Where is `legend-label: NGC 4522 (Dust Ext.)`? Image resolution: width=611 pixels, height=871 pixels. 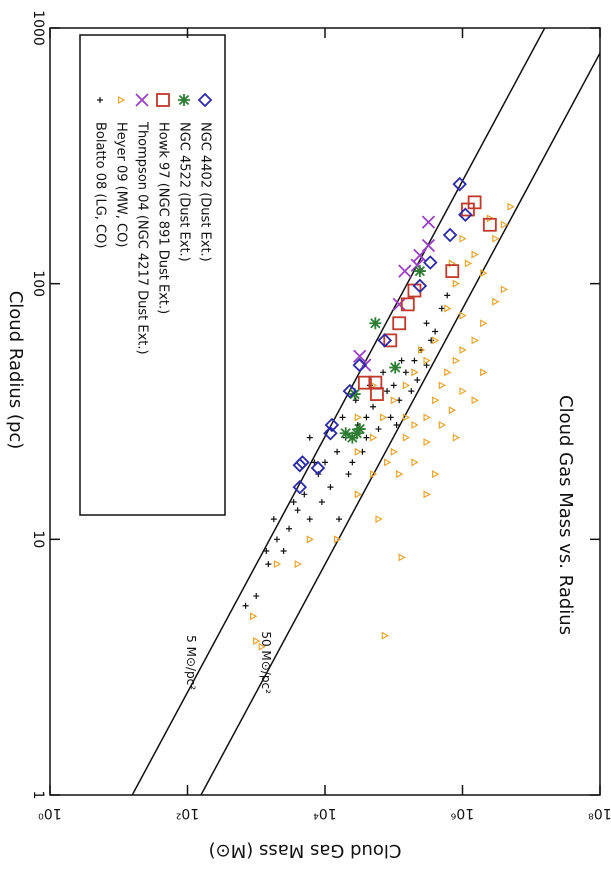
legend-label: NGC 4522 (Dust Ext.) is located at coordinates (184, 192).